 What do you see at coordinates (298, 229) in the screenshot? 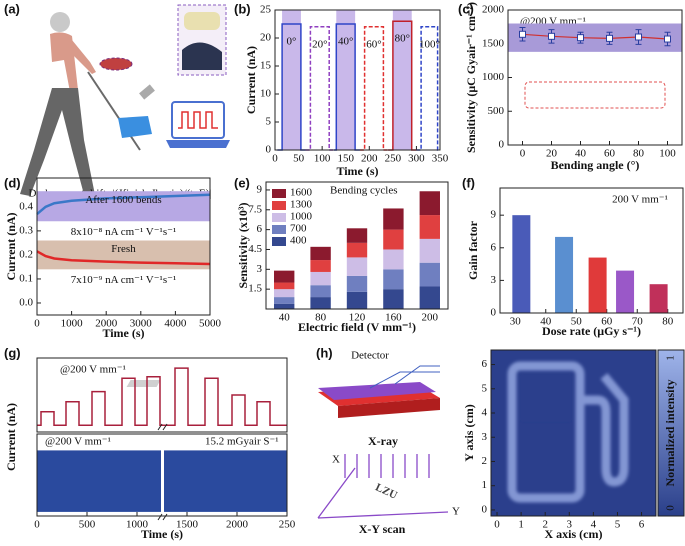
I see `legend-label: 700` at bounding box center [298, 229].